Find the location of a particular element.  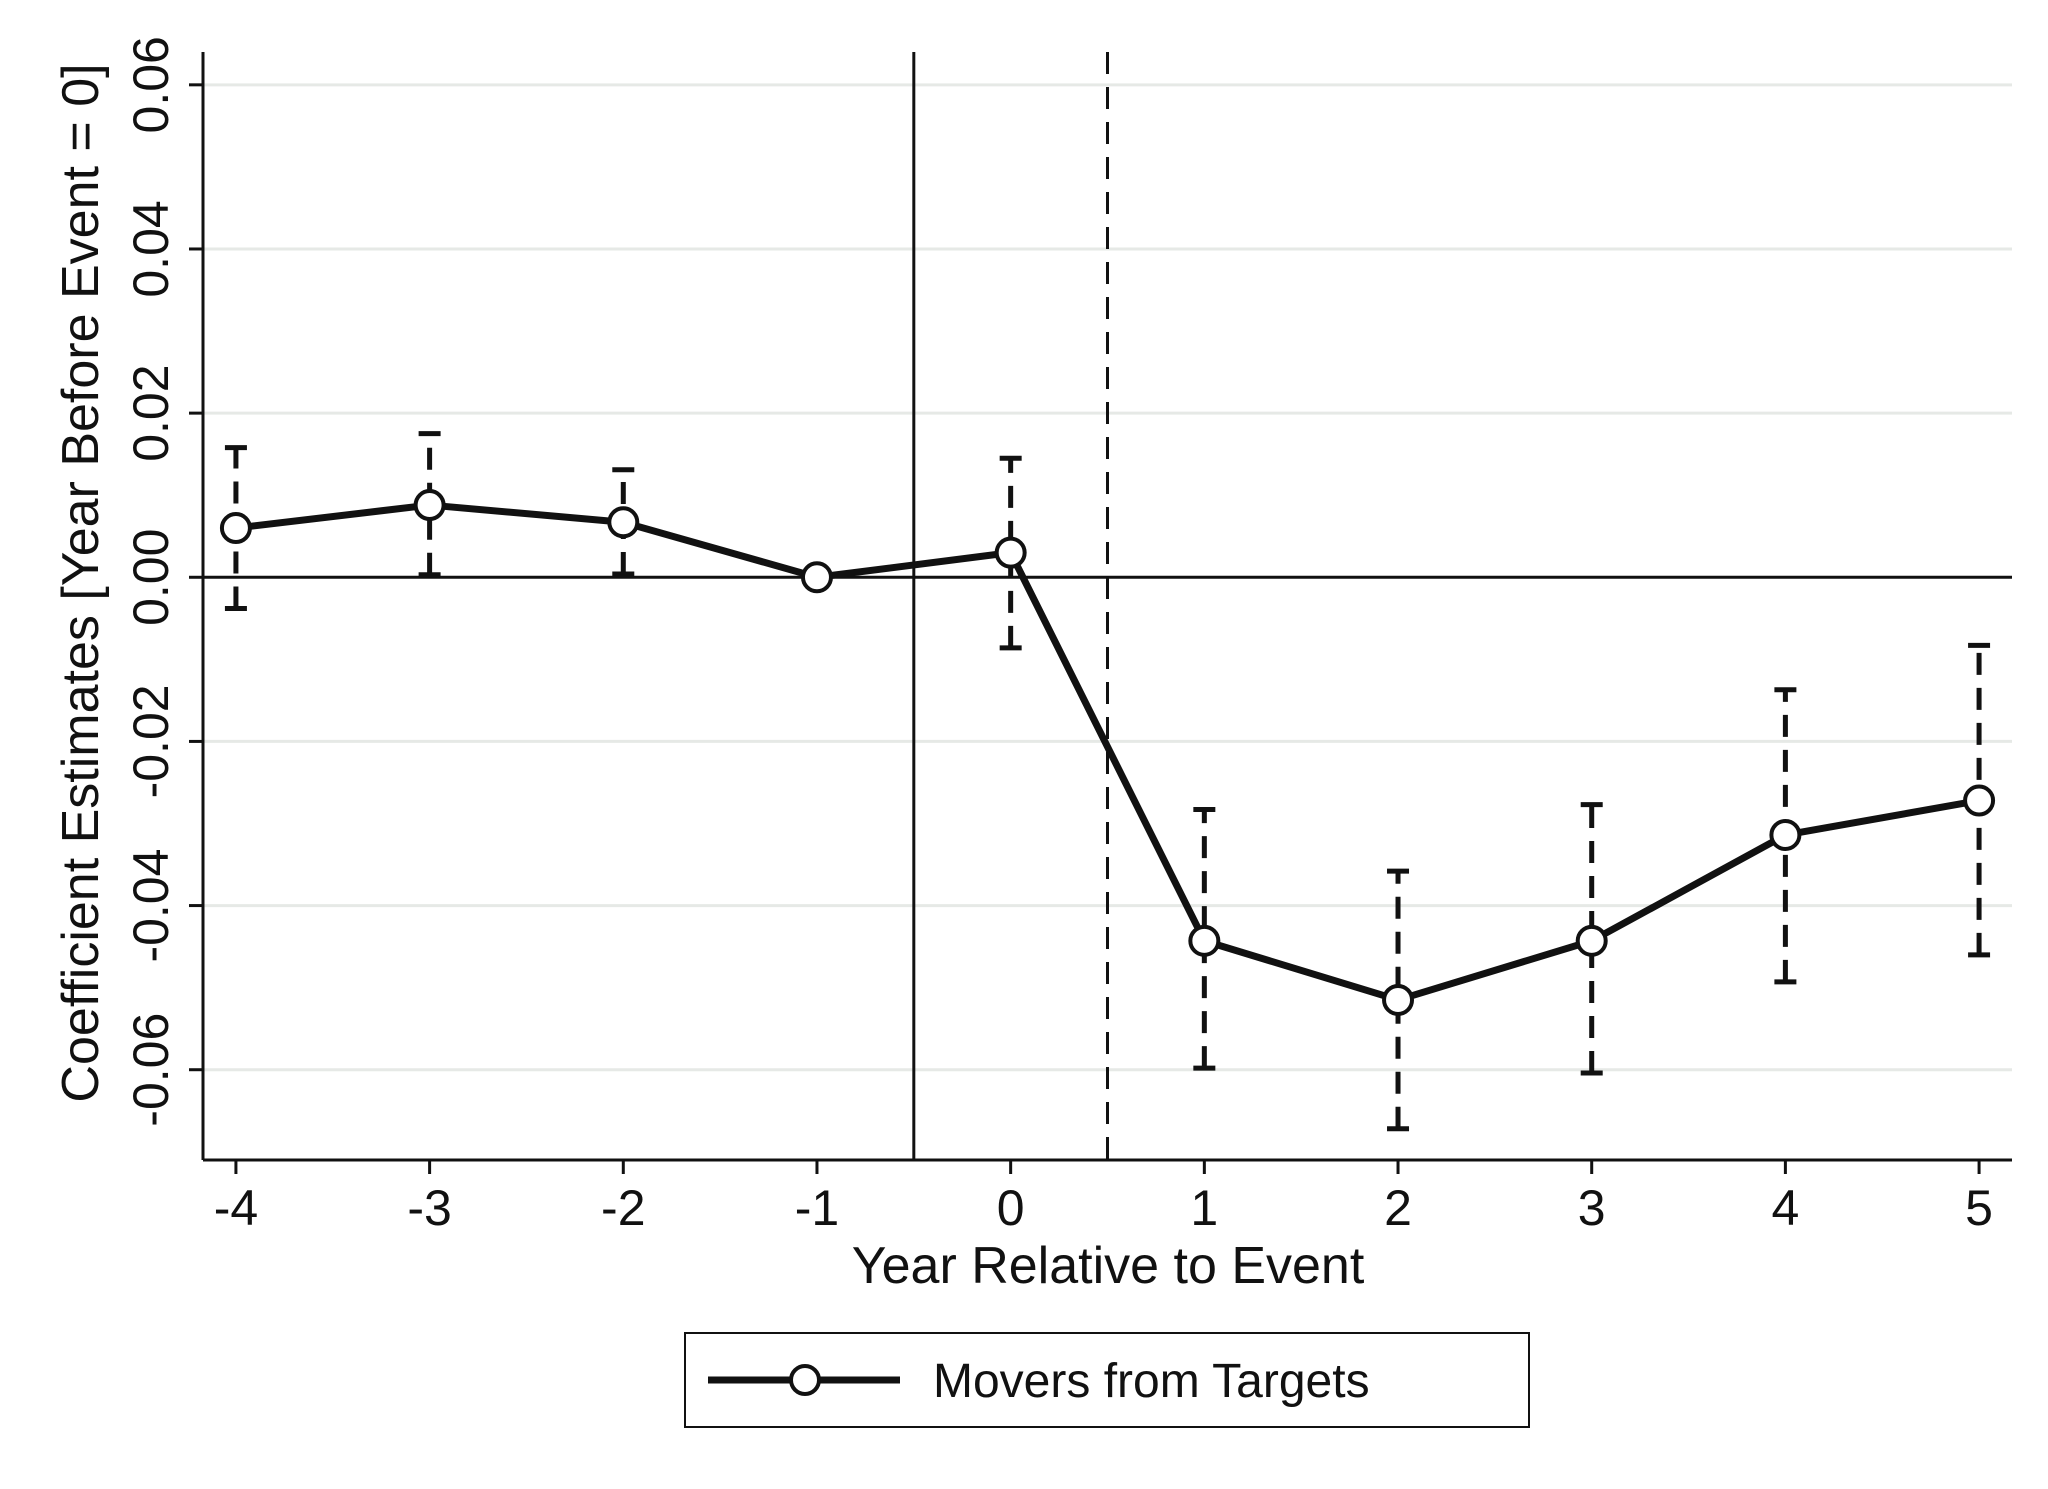

x-tick-label-0: 0 is located at coordinates (1011, 1208).